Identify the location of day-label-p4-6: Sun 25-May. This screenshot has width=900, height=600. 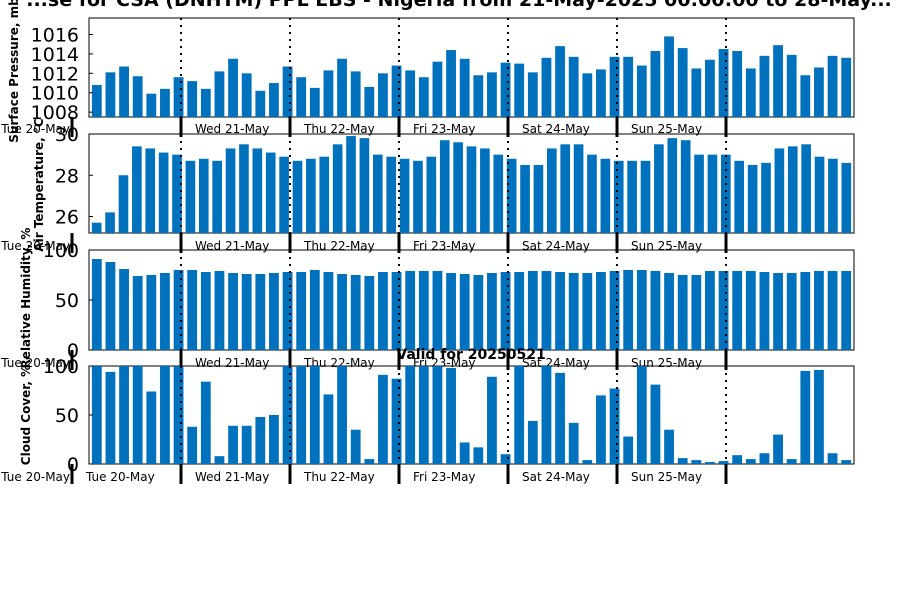
(666, 477).